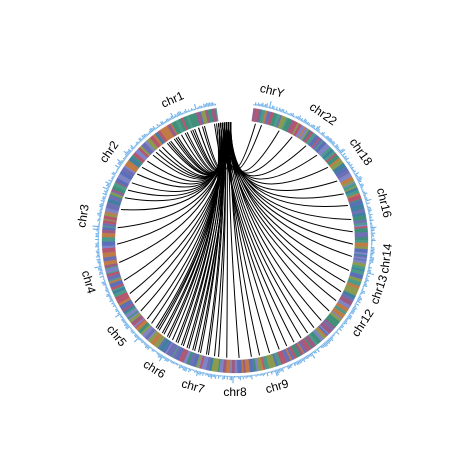  Describe the element at coordinates (272, 91) in the screenshot. I see `chromosome-label-chrY: chrY` at that location.